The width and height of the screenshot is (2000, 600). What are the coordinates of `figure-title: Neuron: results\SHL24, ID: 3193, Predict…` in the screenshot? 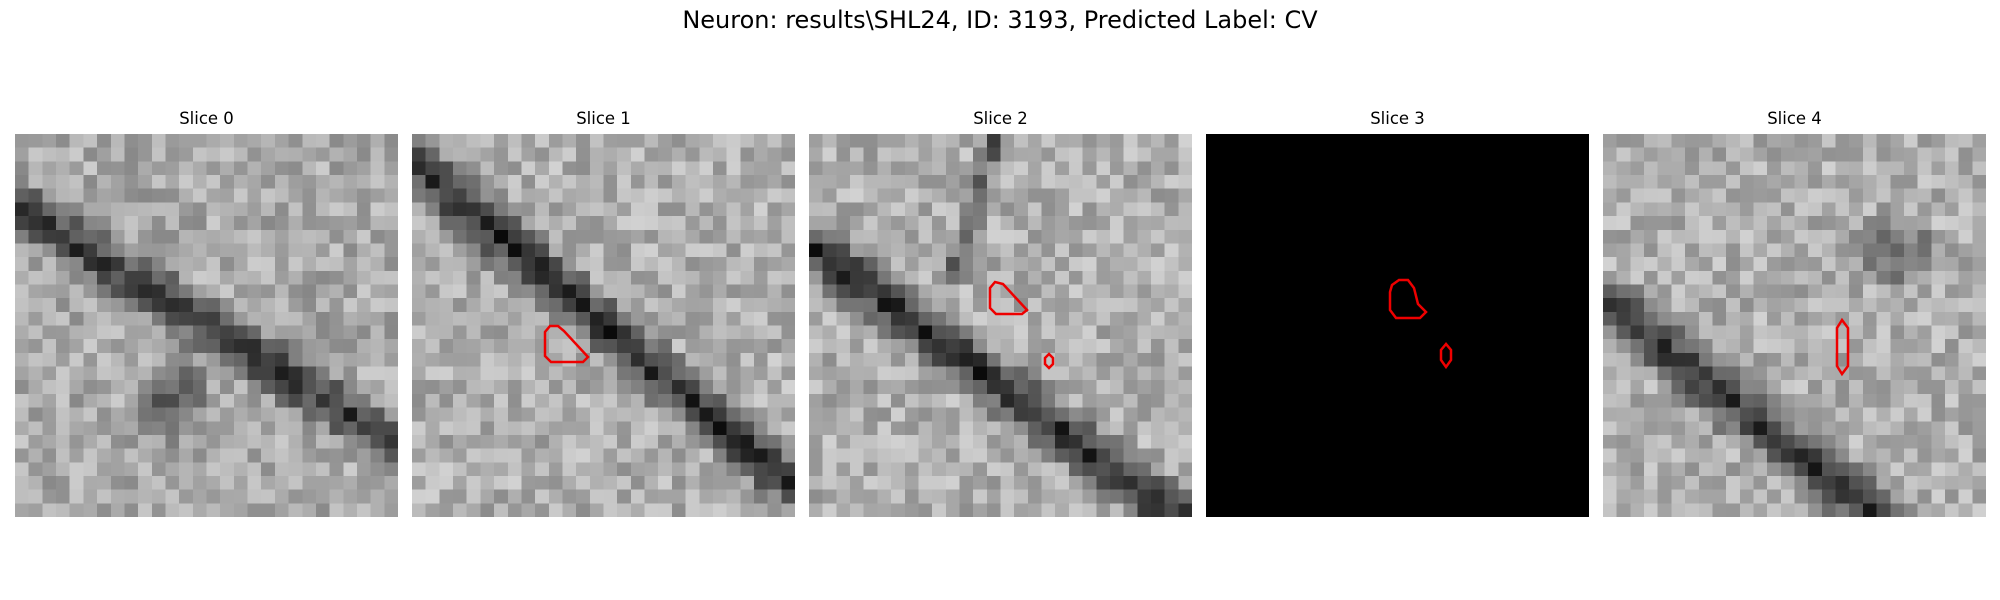 It's located at (1000, 20).